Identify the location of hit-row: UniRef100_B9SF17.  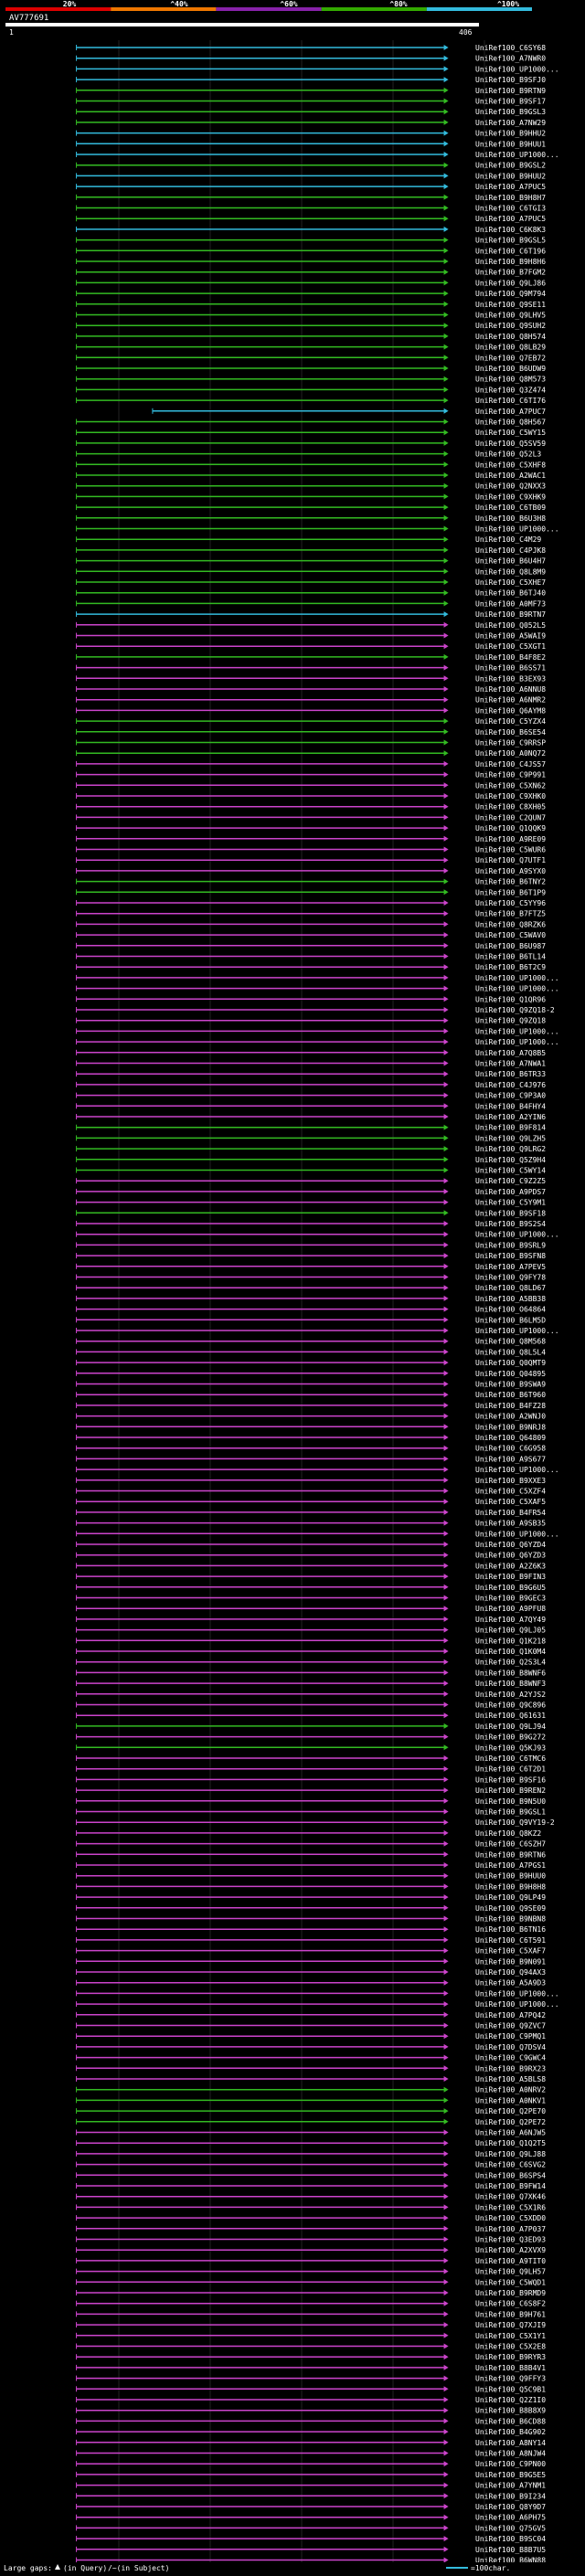
(311, 102).